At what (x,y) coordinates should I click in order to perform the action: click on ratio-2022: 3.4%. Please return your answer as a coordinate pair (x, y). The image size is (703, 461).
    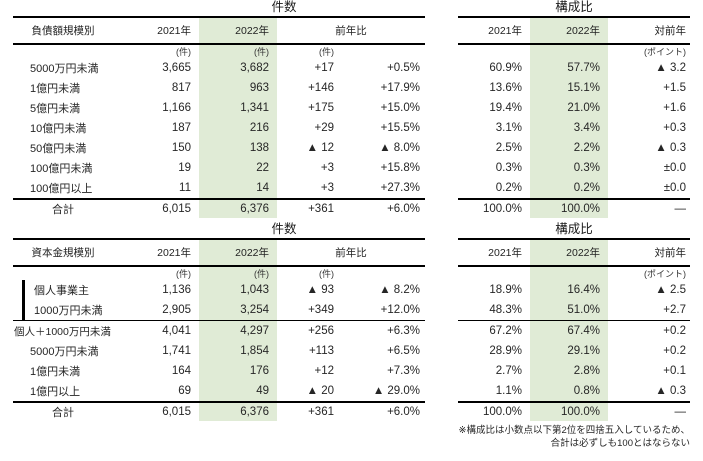
    Looking at the image, I should click on (569, 128).